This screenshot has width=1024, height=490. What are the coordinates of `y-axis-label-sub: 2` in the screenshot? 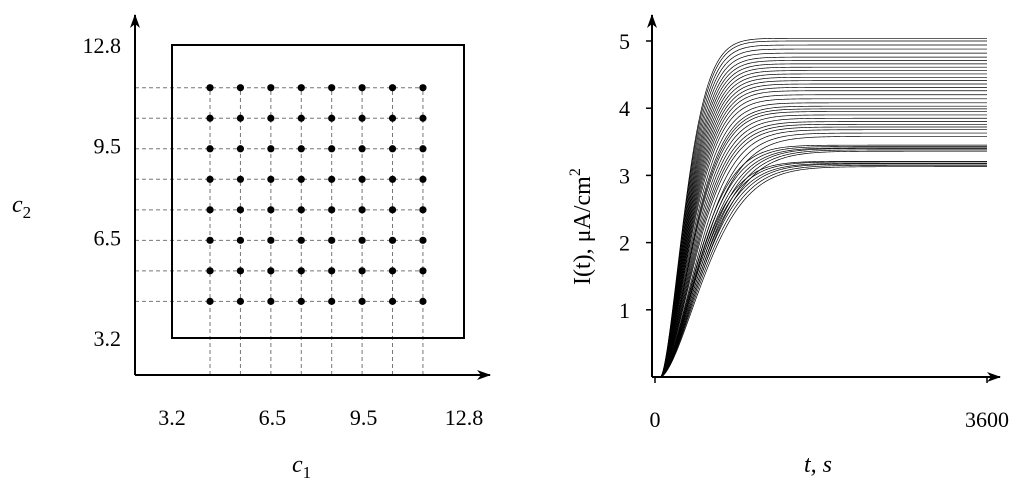 It's located at (27, 212).